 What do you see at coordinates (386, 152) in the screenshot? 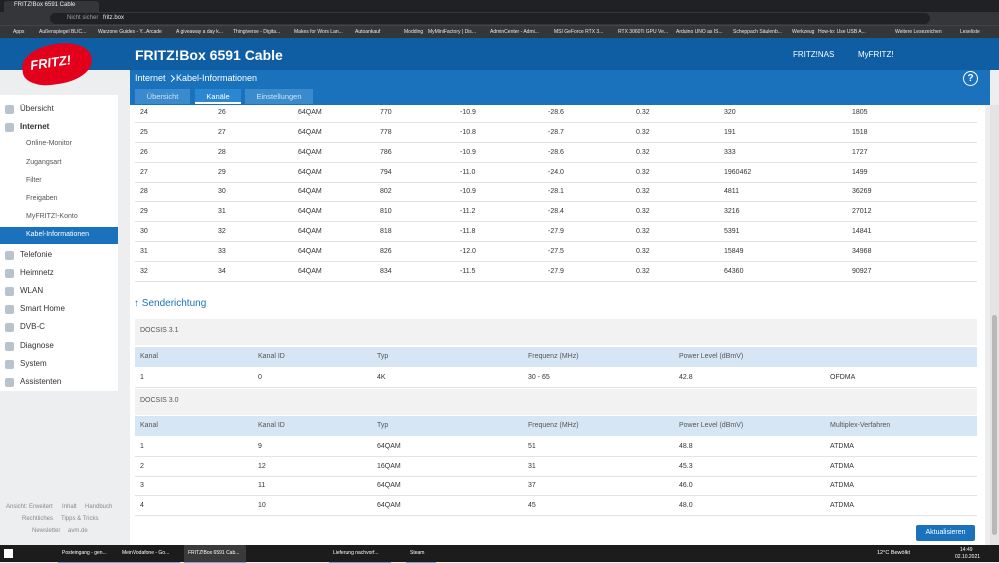
I see `cell: 786` at bounding box center [386, 152].